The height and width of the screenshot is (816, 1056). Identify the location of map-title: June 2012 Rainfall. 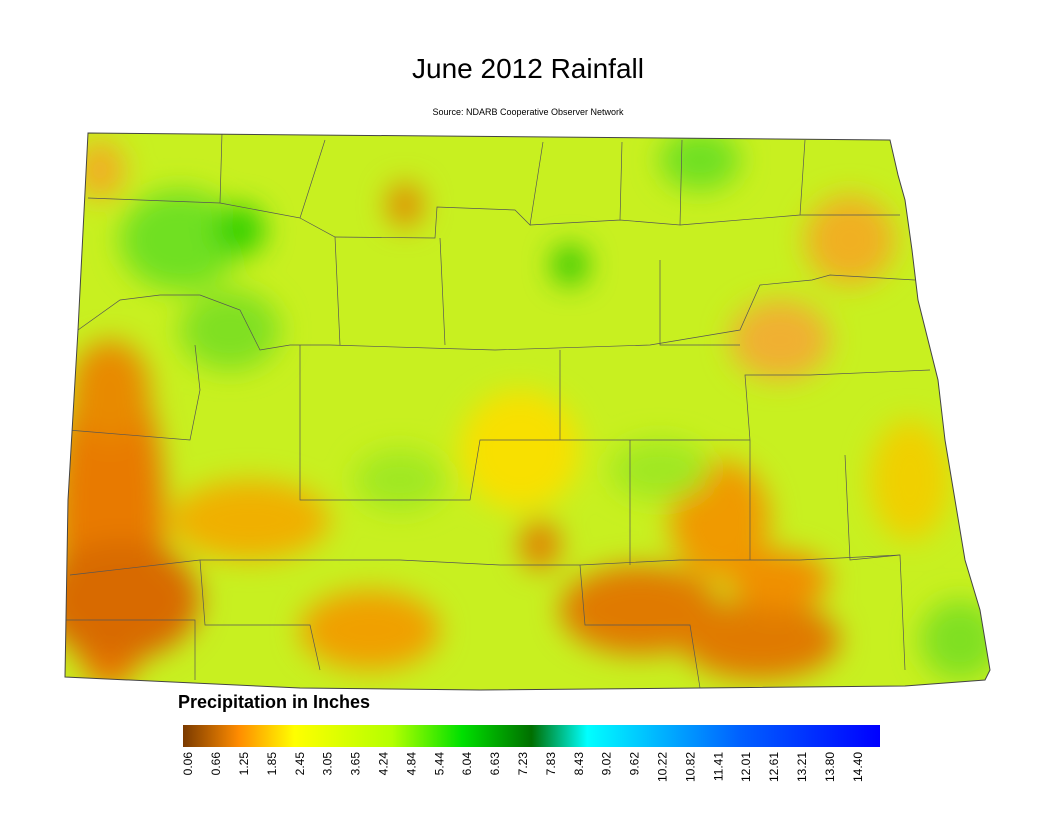
(528, 68).